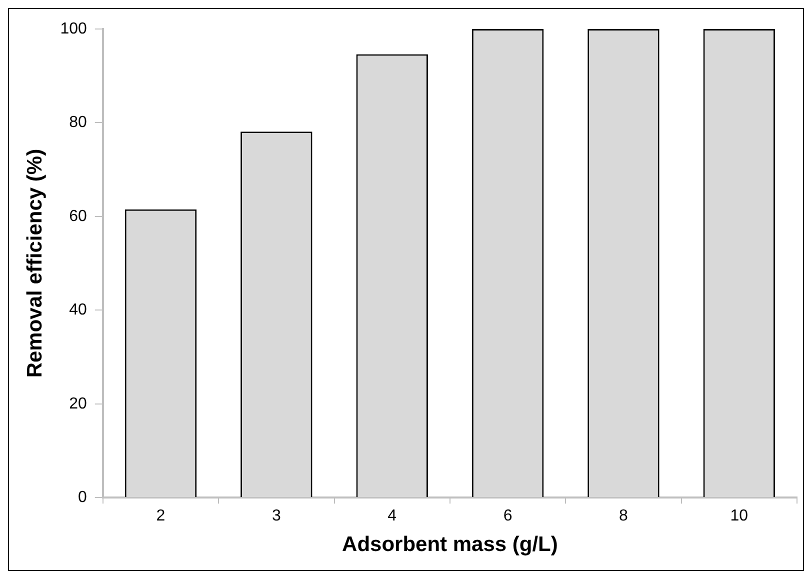  What do you see at coordinates (276, 516) in the screenshot?
I see `x-tick-label: 3` at bounding box center [276, 516].